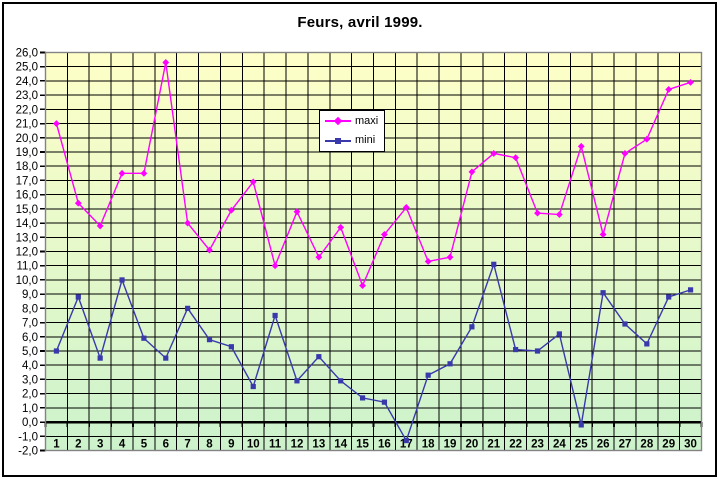 This screenshot has width=720, height=480. Describe the element at coordinates (367, 120) in the screenshot. I see `legend-label-maxi: maxi` at that location.